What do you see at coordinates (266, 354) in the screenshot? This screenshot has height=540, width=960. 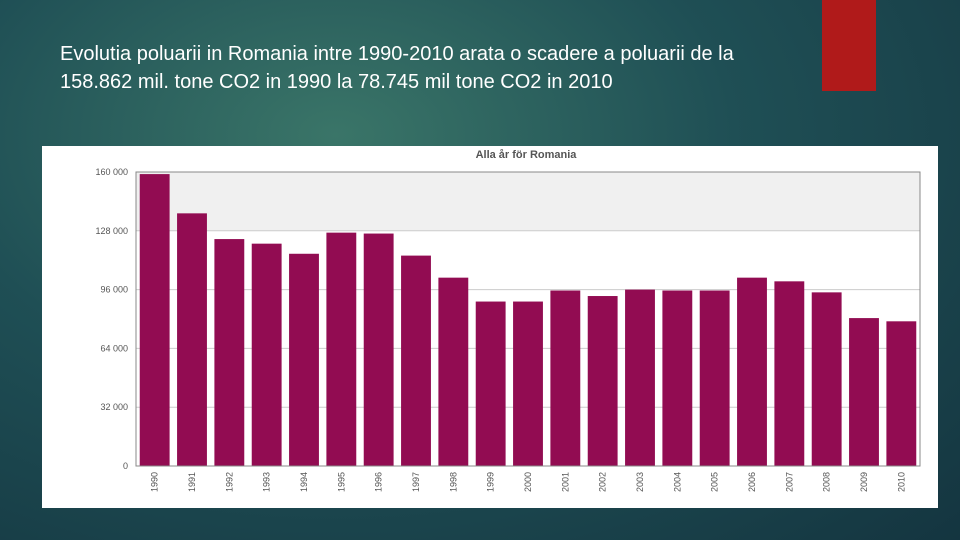 I see `bar-1993` at bounding box center [266, 354].